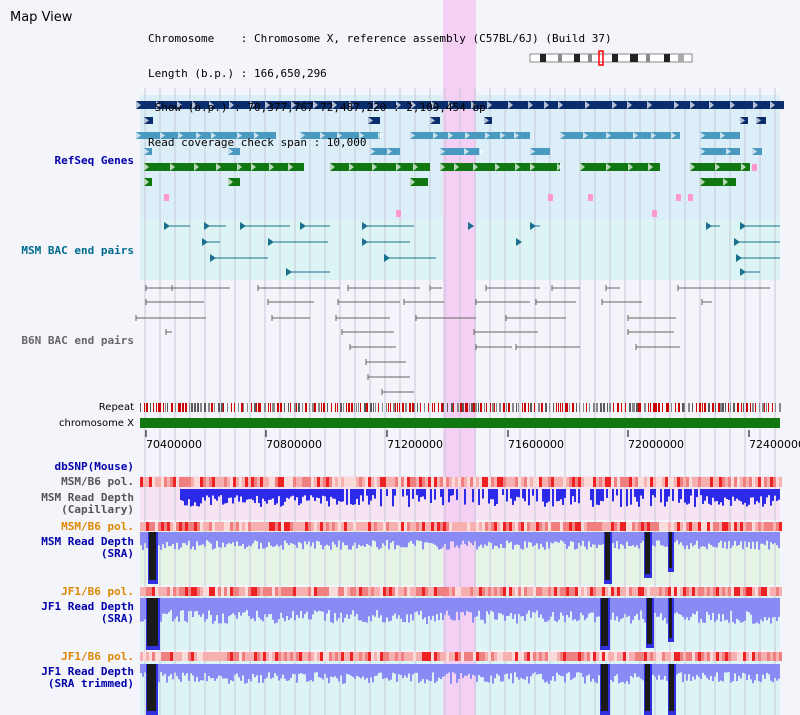  Describe the element at coordinates (90, 683) in the screenshot. I see `label-line: (SRA trimmed)` at that location.